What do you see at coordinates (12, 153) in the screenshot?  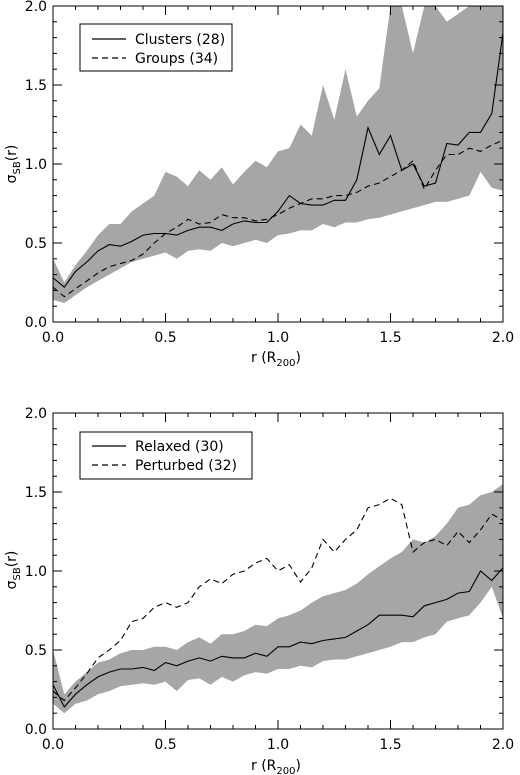 I see `y-axis-title-top-close: (r)` at bounding box center [12, 153].